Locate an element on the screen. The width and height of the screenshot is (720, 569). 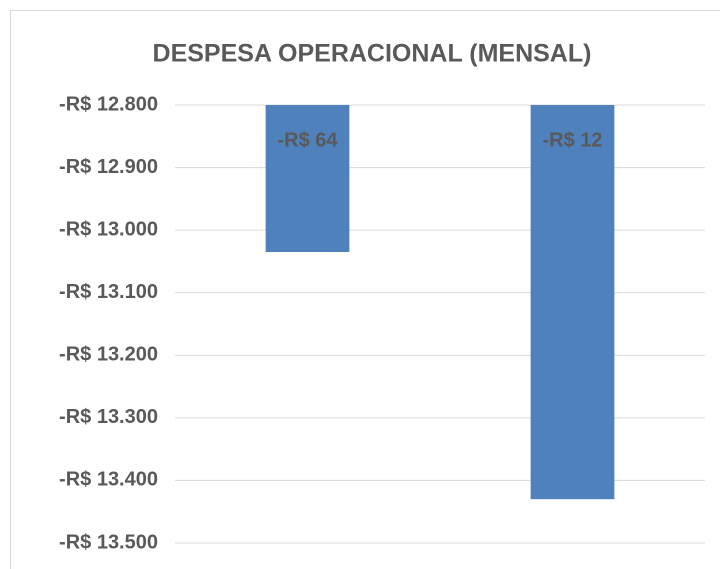
y-tick-label: -R$ 13.300 is located at coordinates (108, 417).